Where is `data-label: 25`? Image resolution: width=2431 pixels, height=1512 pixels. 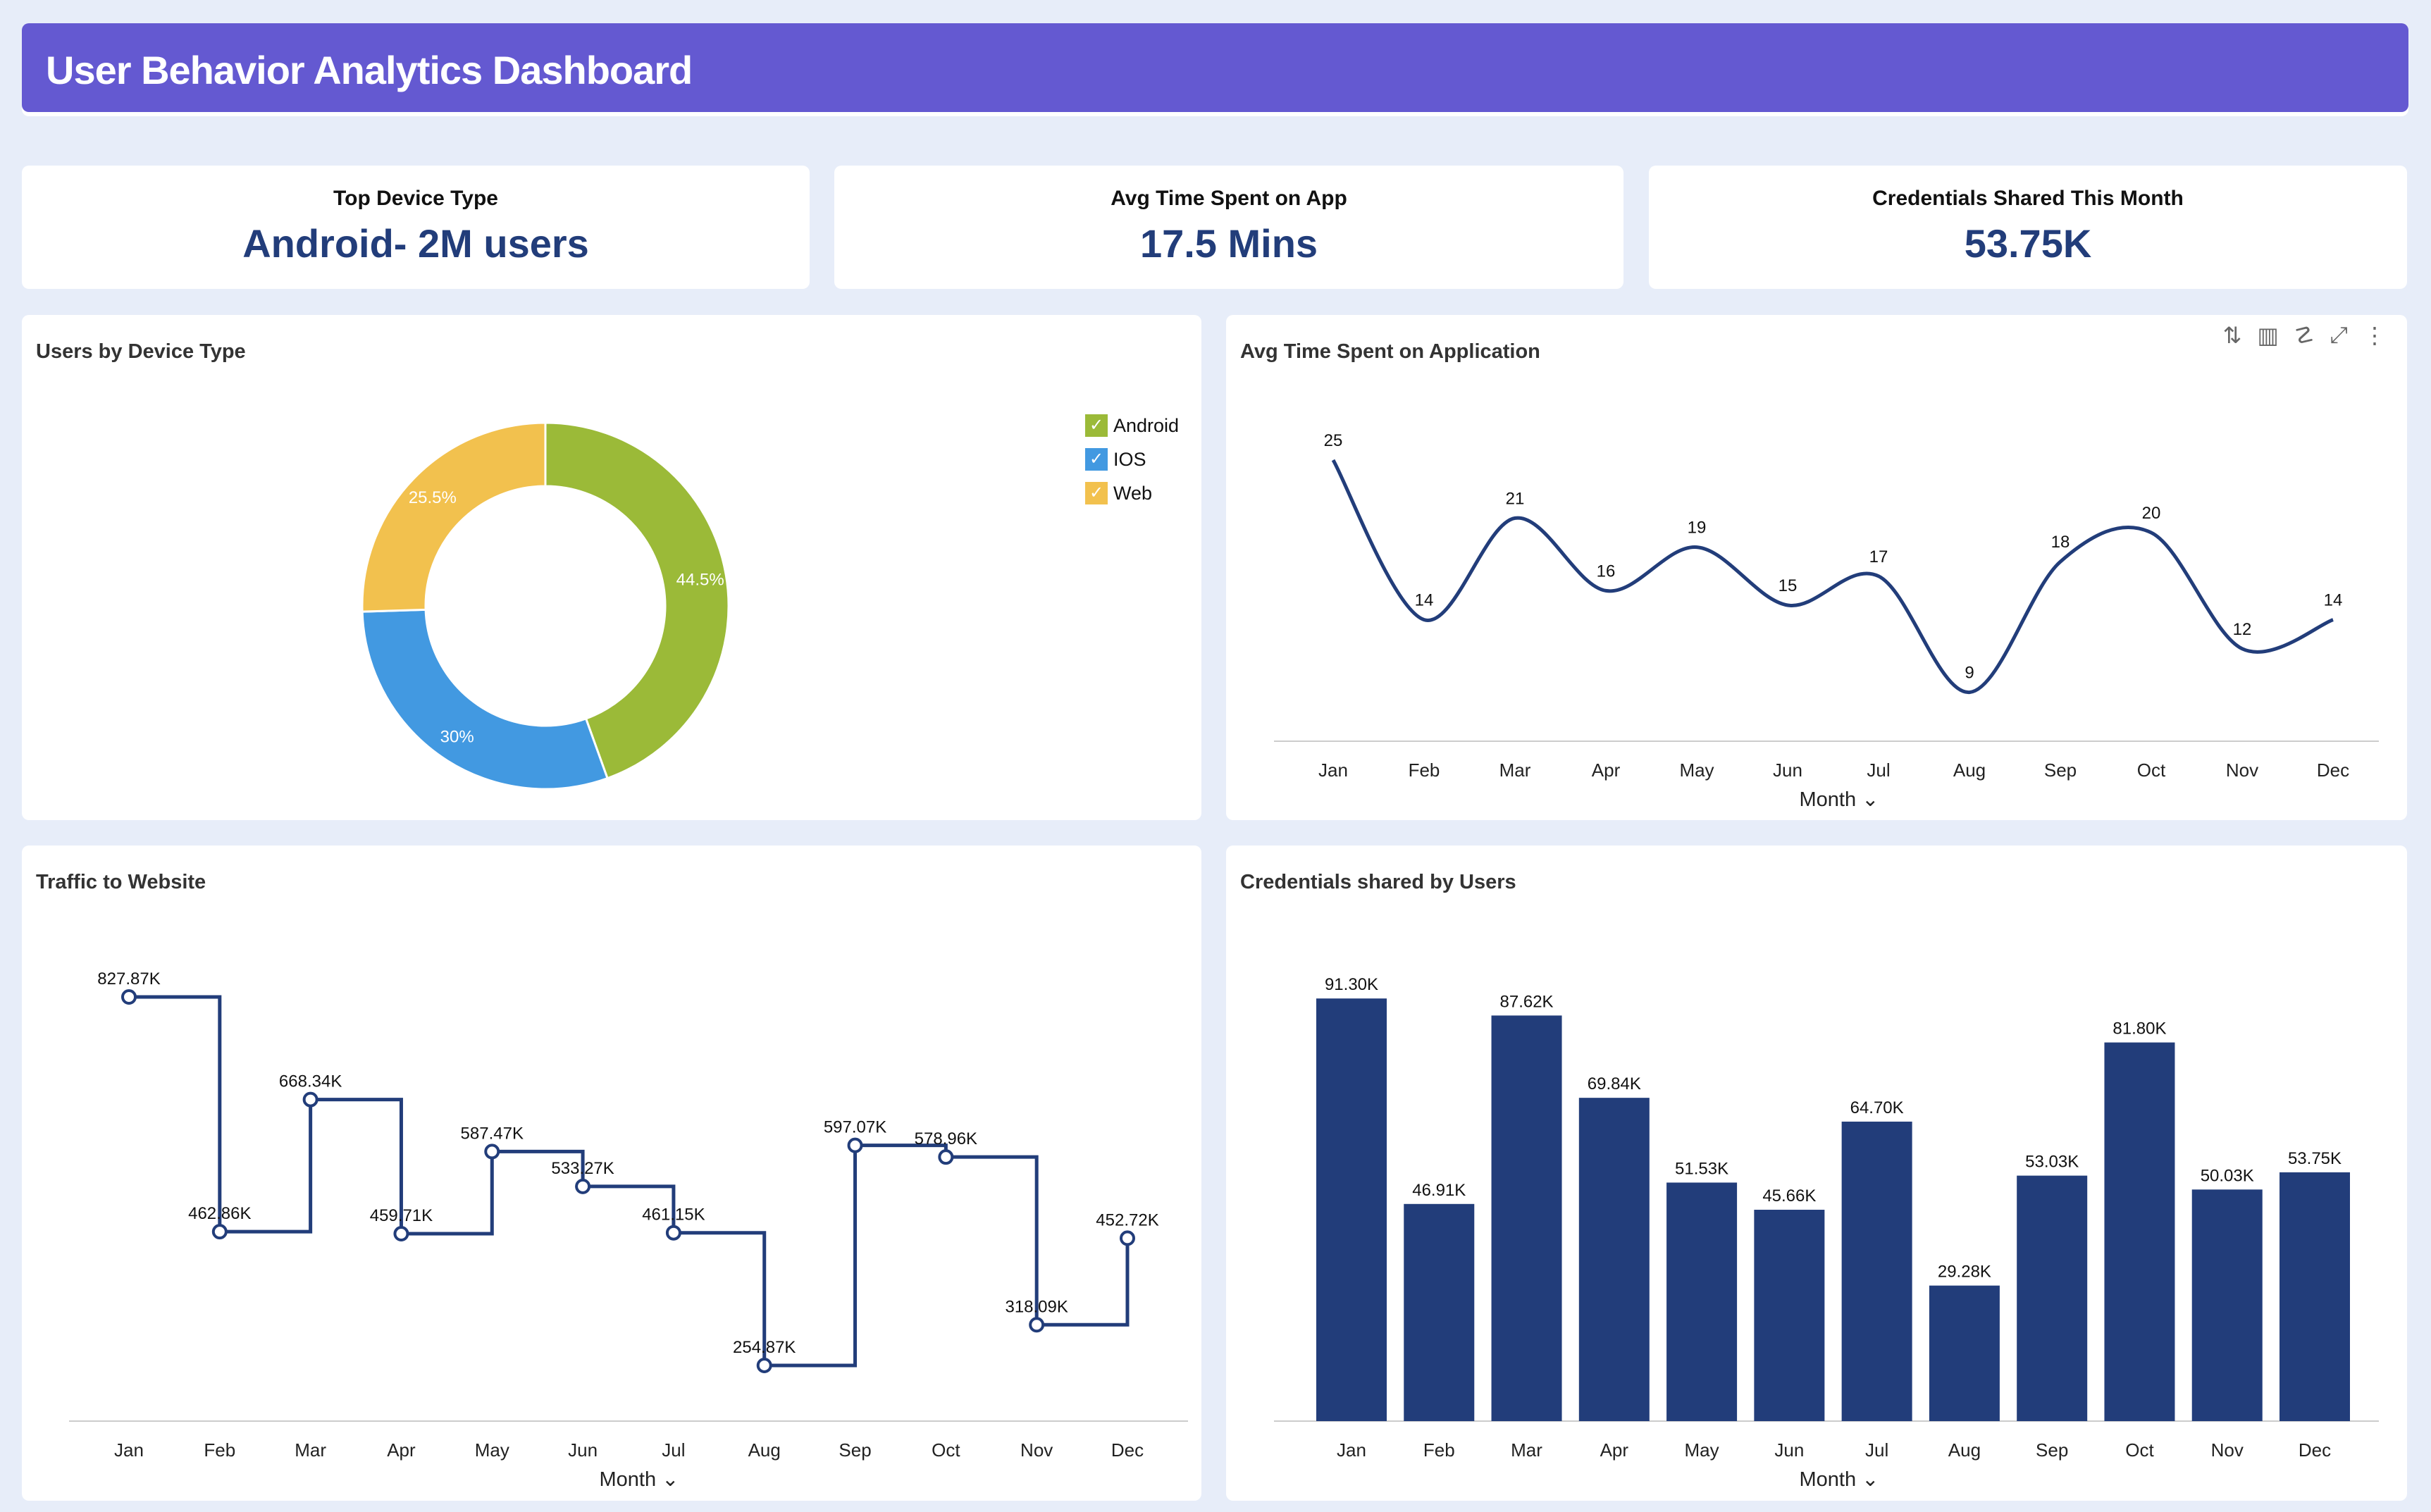 data-label: 25 is located at coordinates (1333, 440).